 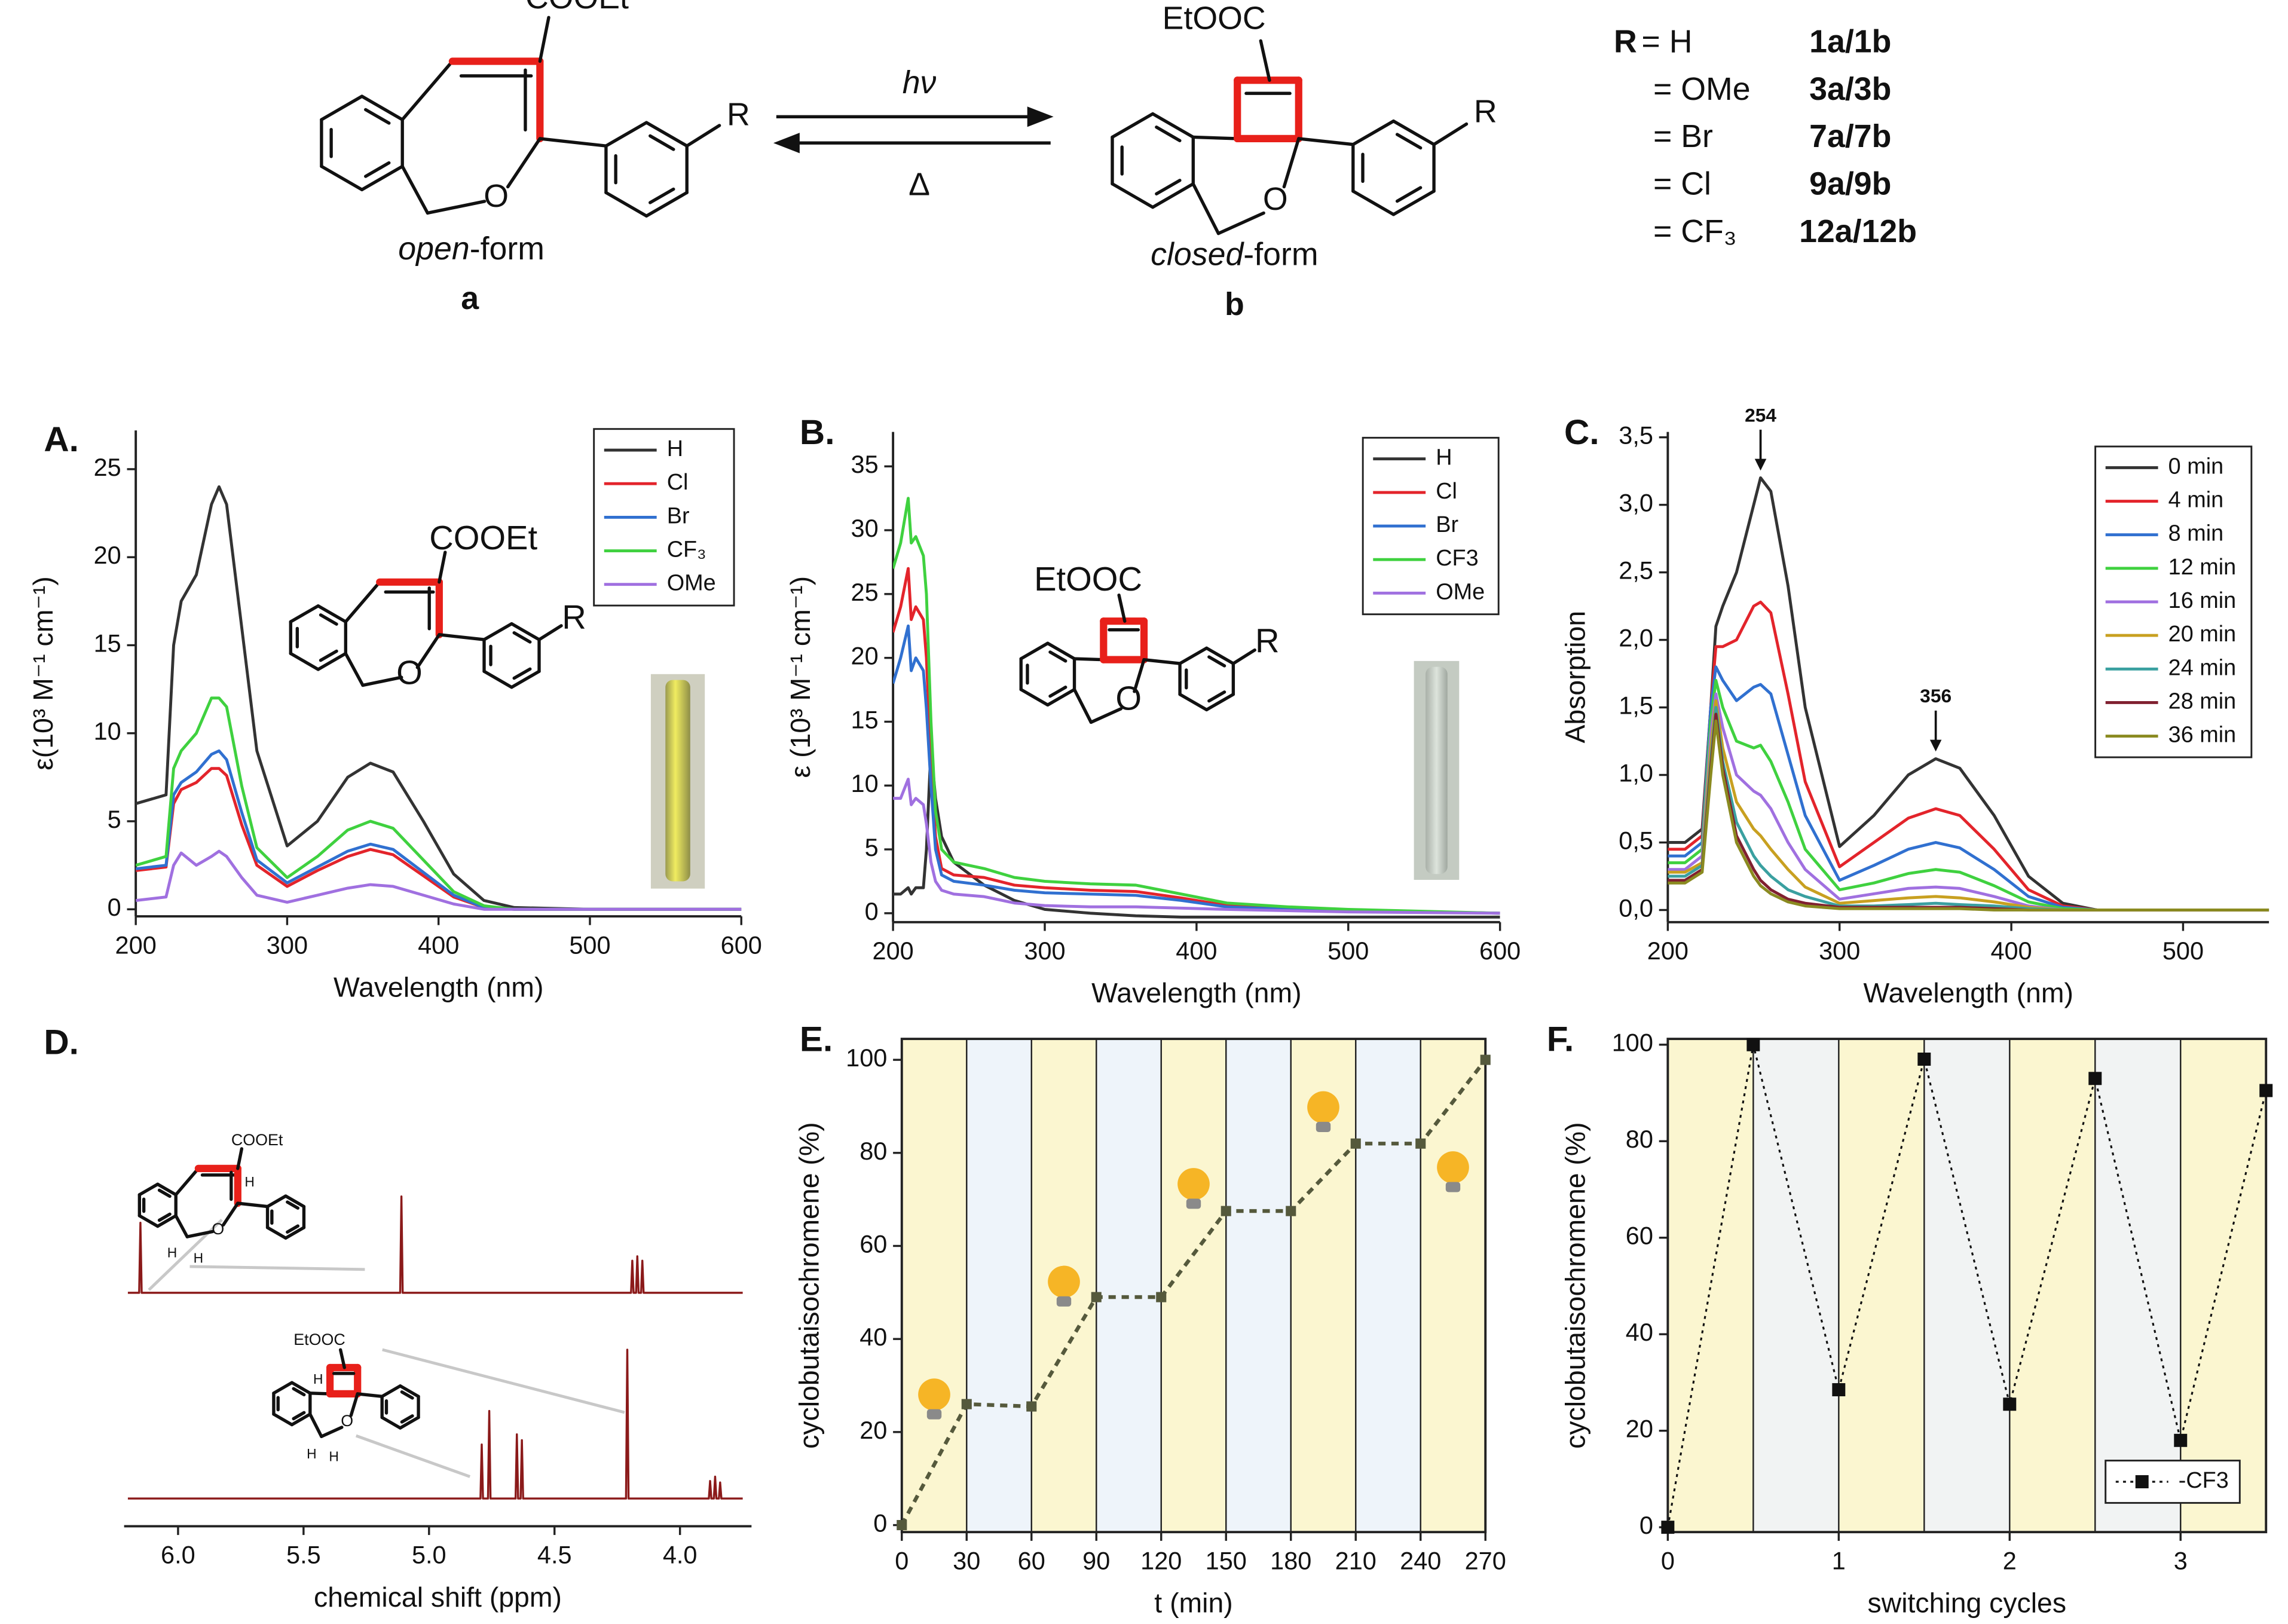 I want to click on legend-label: 24 min, so click(x=2203, y=667).